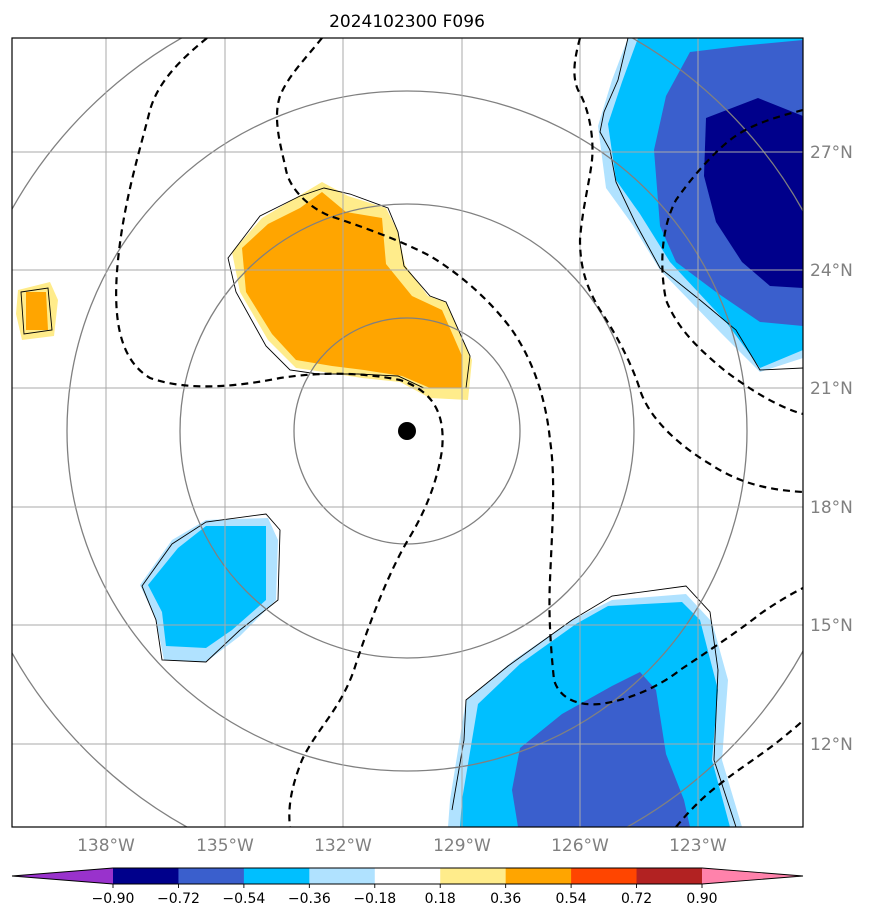 The image size is (873, 924). Describe the element at coordinates (698, 846) in the screenshot. I see `lon-label: 123°W` at that location.